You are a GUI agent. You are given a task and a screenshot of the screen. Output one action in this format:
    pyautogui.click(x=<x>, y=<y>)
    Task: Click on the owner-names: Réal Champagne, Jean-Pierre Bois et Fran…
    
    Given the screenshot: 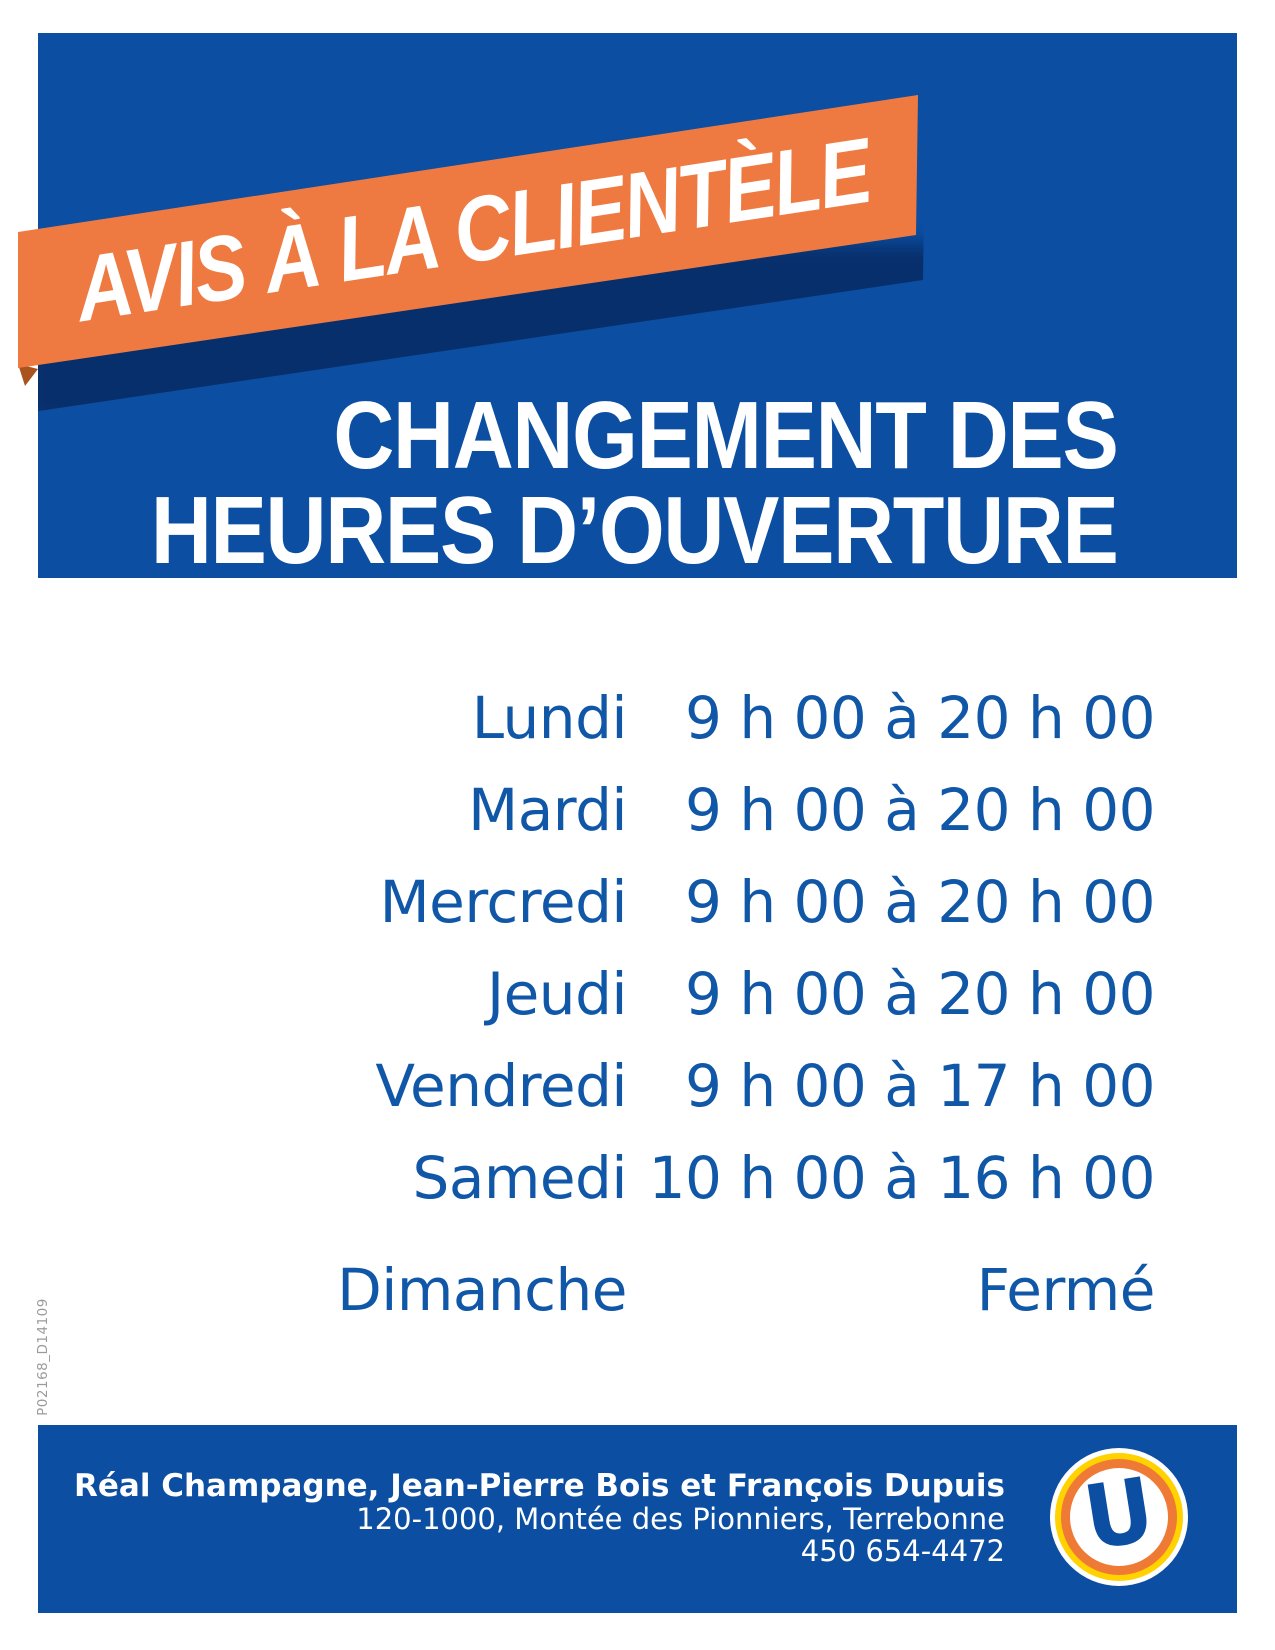 What is the action you would take?
    pyautogui.click(x=539, y=1486)
    